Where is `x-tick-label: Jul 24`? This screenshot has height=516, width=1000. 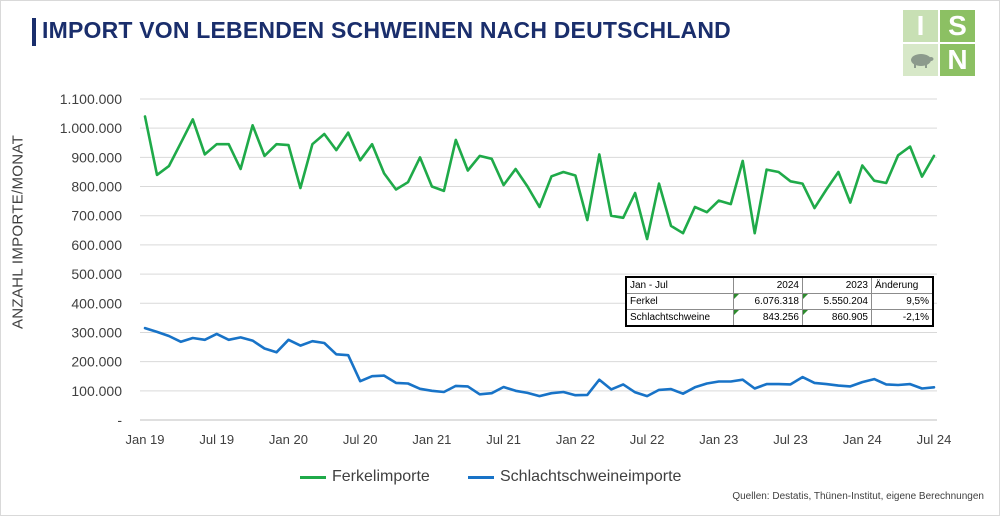 x-tick-label: Jul 24 is located at coordinates (934, 439).